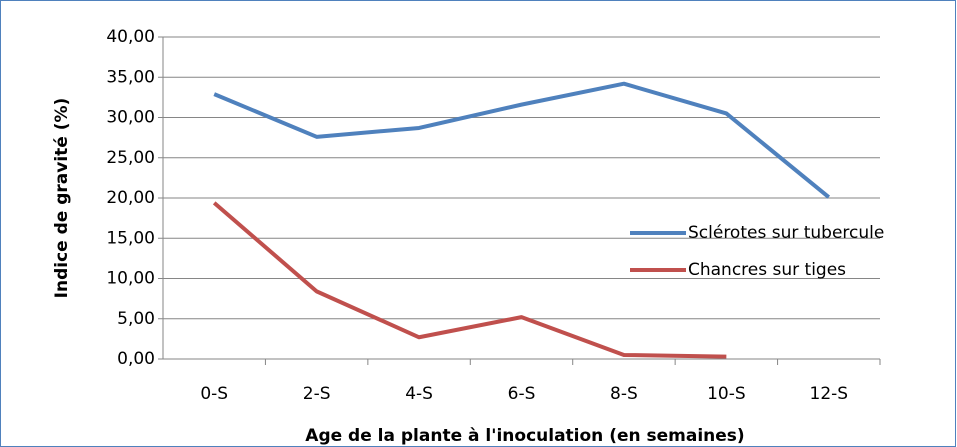  I want to click on y-tick-label: 30,00, so click(130, 118).